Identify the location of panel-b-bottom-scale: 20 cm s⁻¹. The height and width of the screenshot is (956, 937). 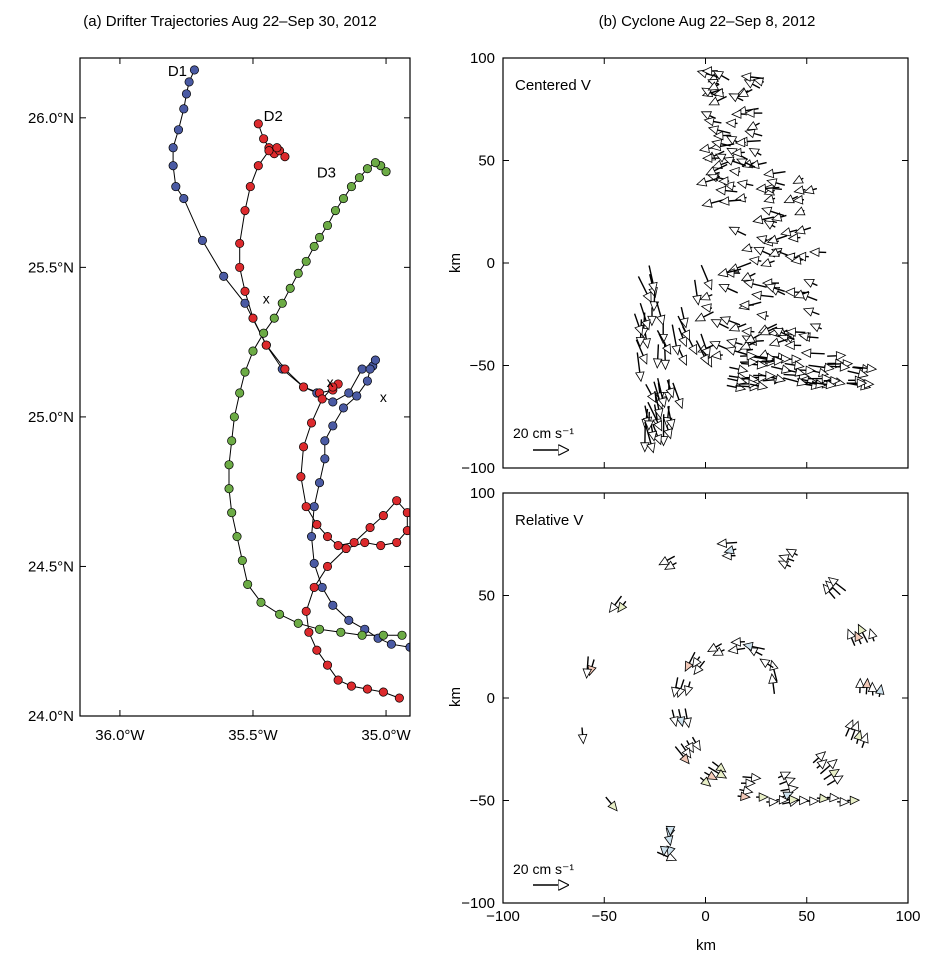
(543, 873).